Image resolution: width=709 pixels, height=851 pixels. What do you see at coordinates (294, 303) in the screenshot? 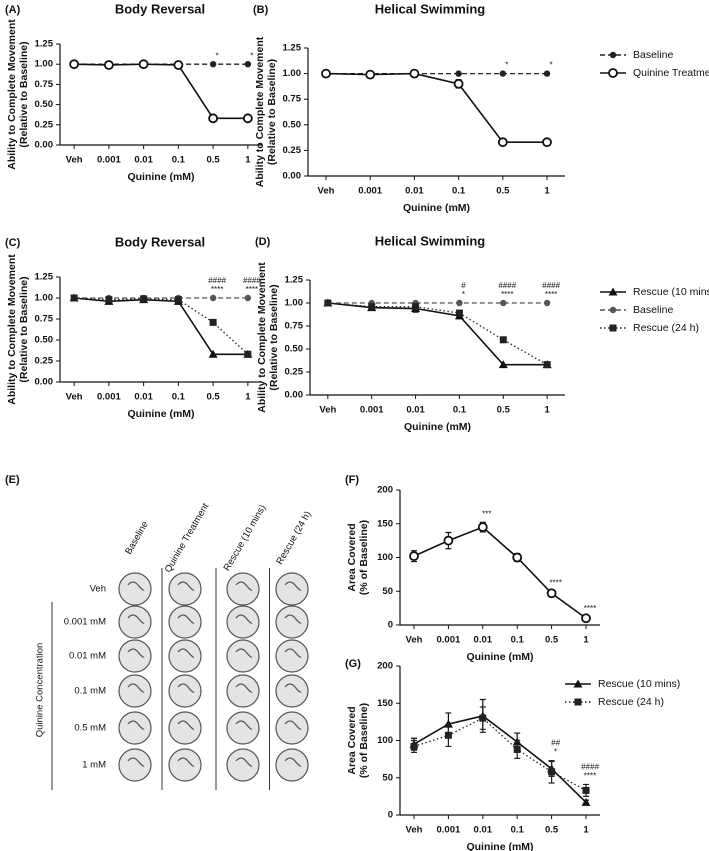
I see `y-tick-label: 1.00` at bounding box center [294, 303].